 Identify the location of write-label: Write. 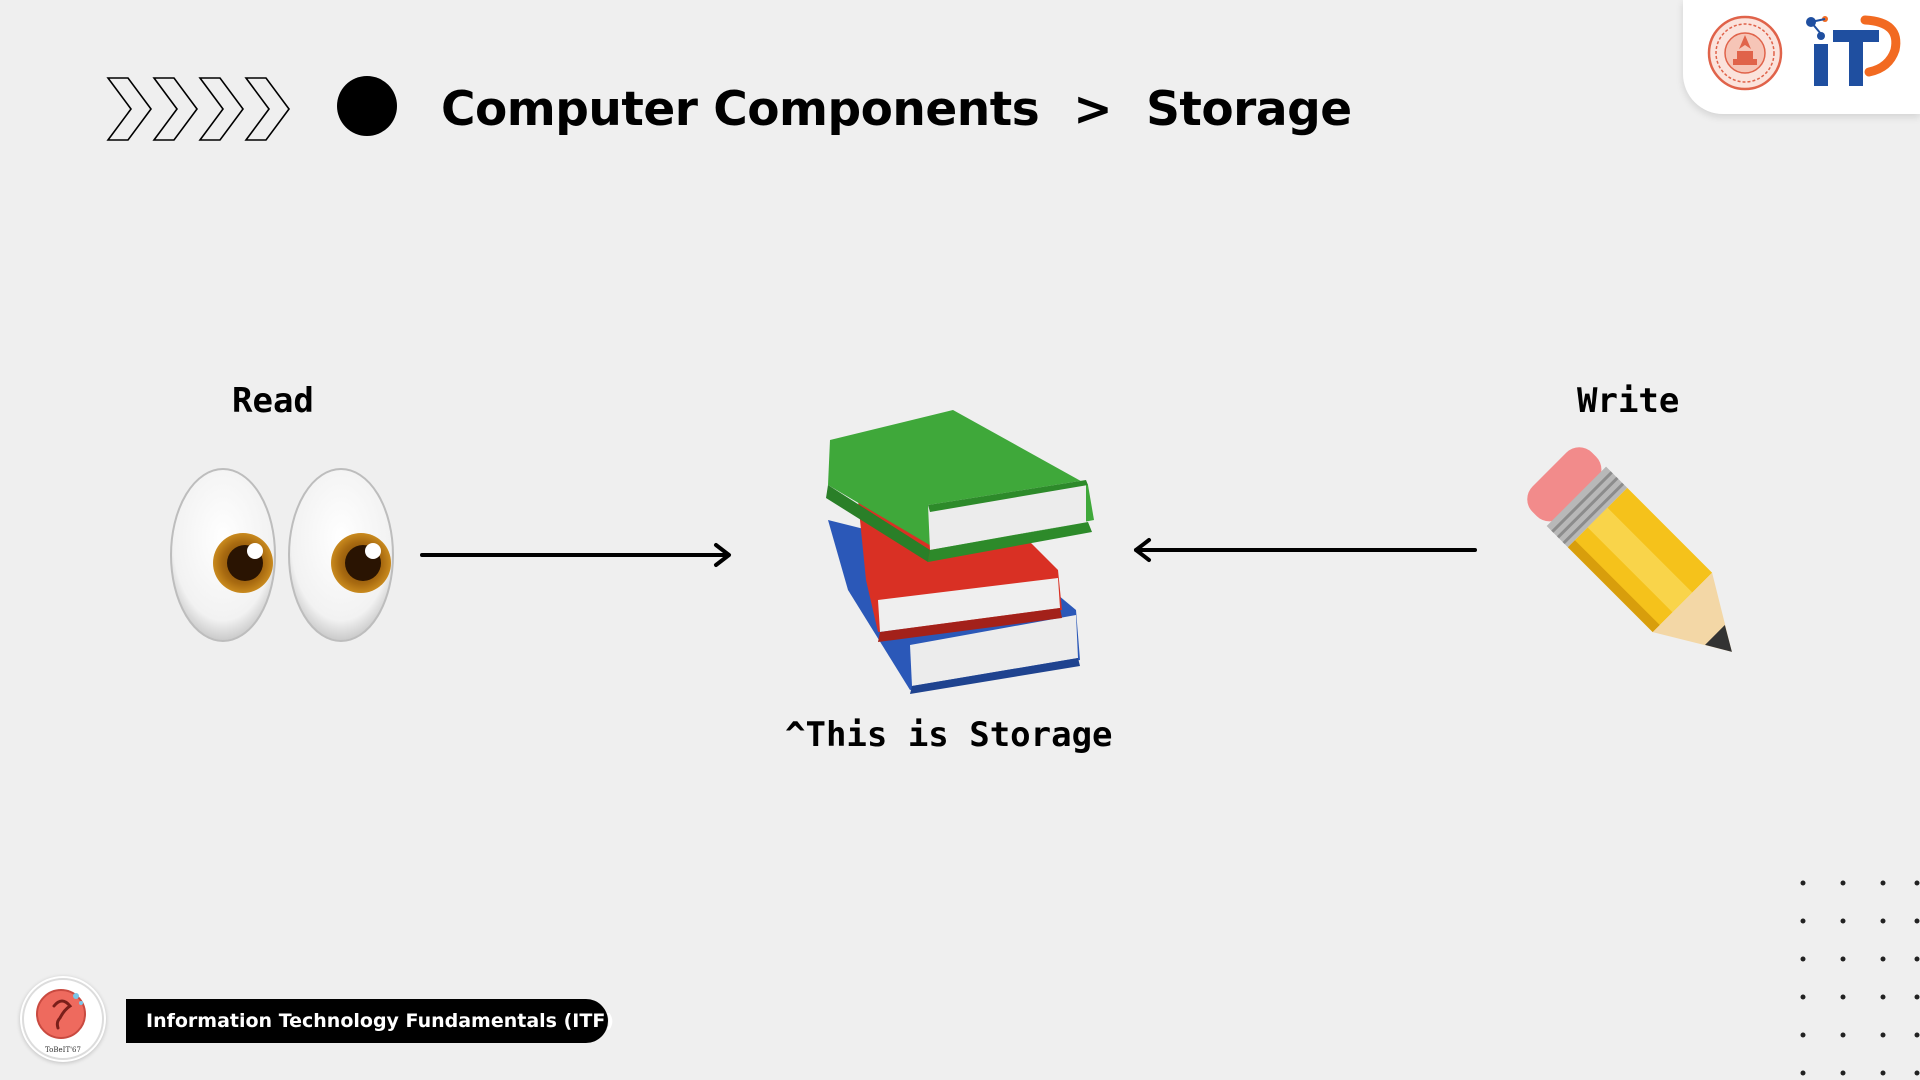
(1628, 401).